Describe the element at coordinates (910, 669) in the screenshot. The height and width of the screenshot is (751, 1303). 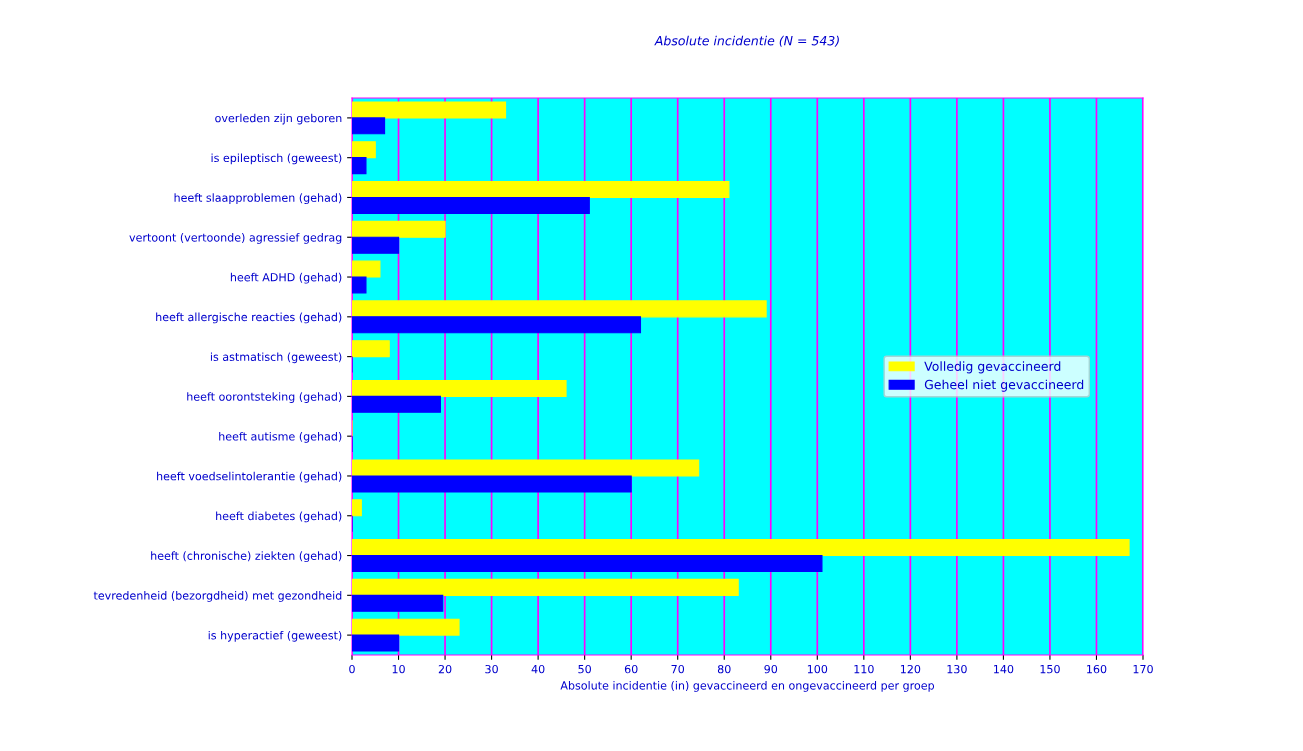
I see `x-tick-label: 120` at that location.